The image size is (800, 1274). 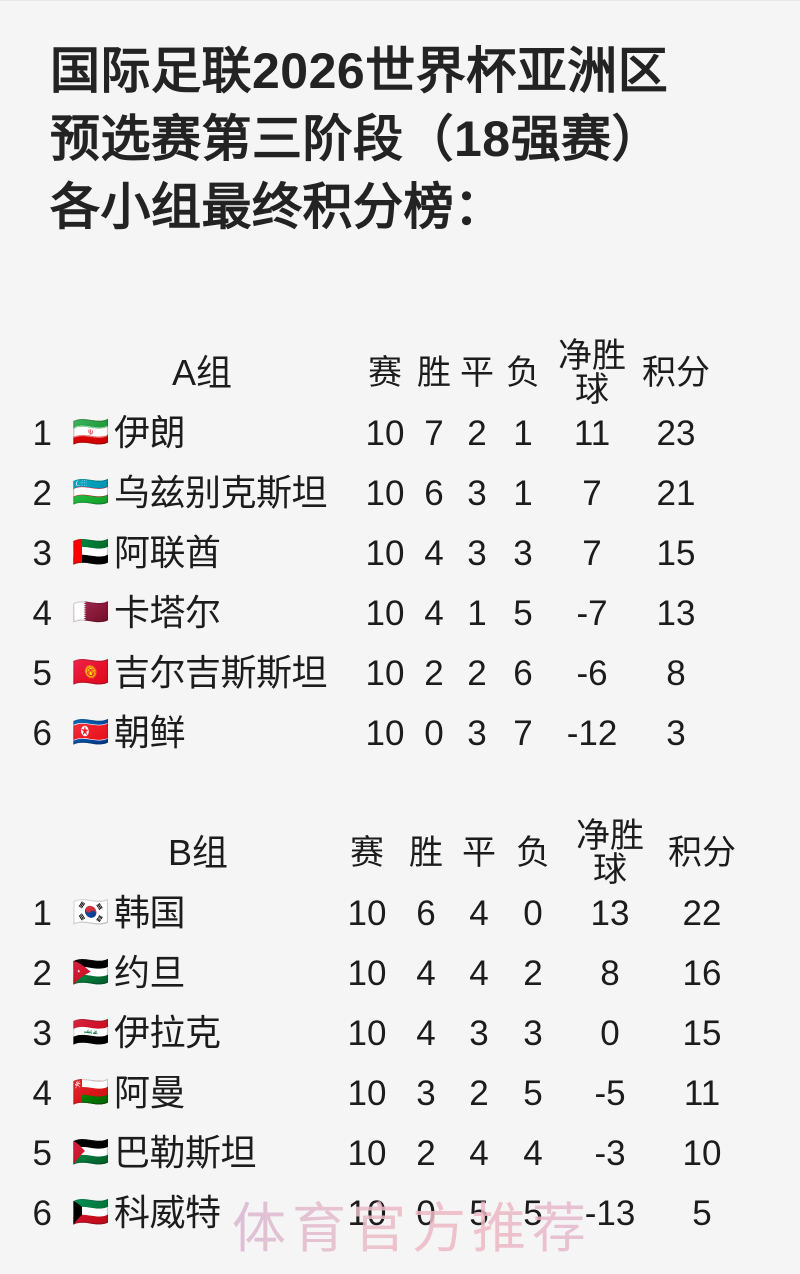 What do you see at coordinates (42, 913) in the screenshot?
I see `row-rank: 1` at bounding box center [42, 913].